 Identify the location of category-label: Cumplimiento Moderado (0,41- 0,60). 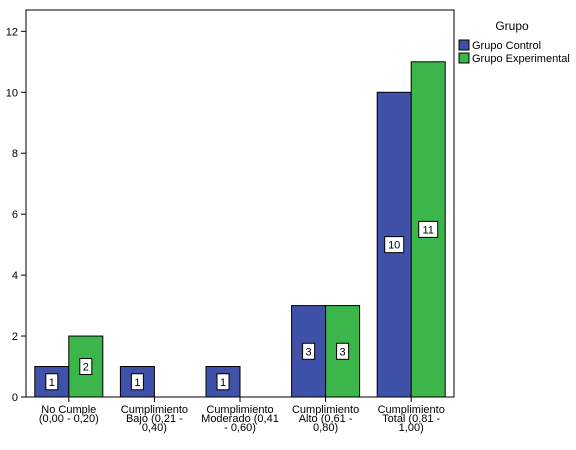
(240, 419).